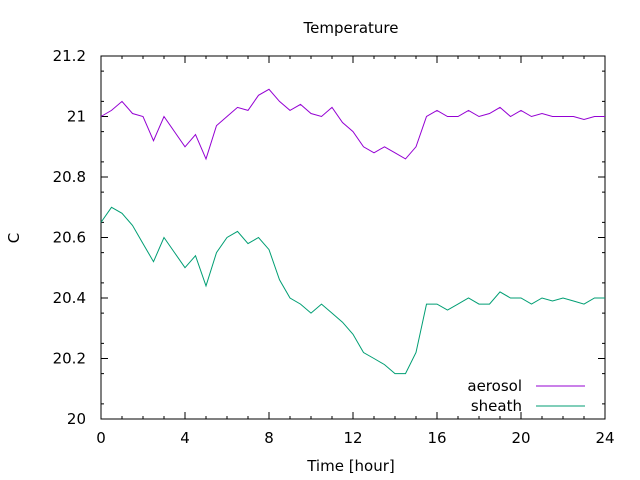 The image size is (640, 480). I want to click on x-tick-label: 4, so click(185, 438).